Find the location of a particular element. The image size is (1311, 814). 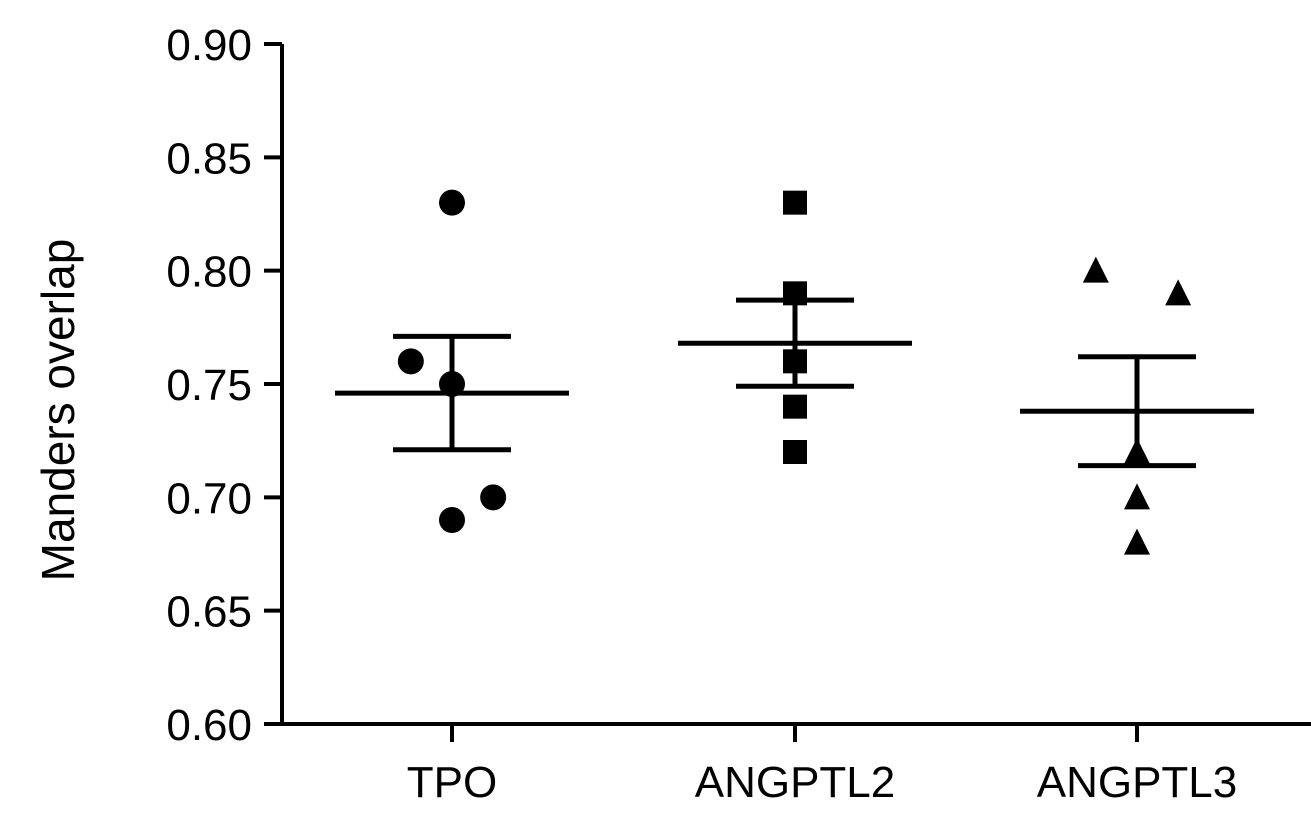

group-angptl2 is located at coordinates (795, 327).